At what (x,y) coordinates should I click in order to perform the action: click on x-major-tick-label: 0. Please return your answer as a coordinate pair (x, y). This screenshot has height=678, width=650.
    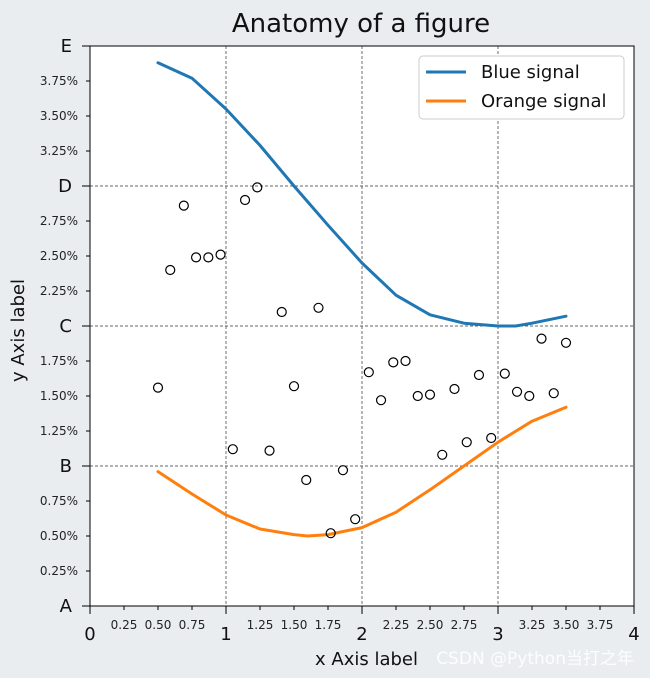
    Looking at the image, I should click on (89, 634).